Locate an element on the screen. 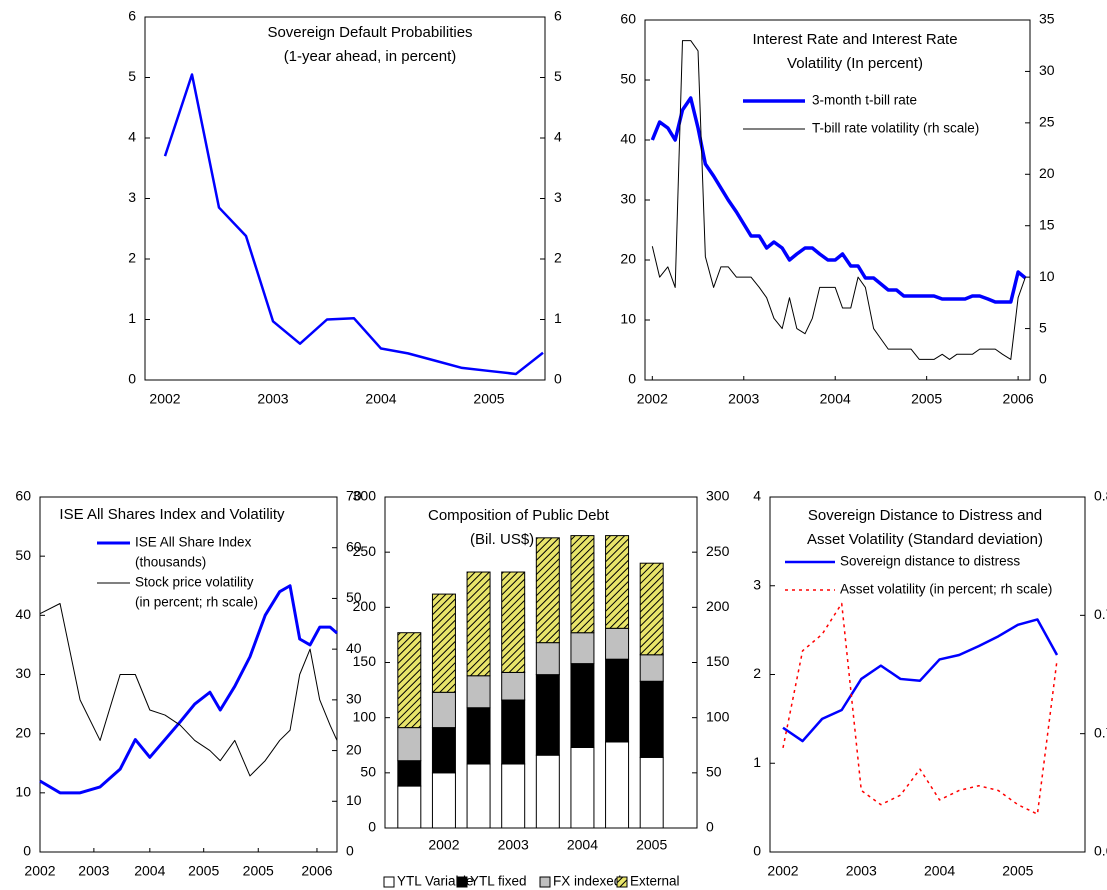 This screenshot has width=1107, height=890. legend-label: YTL Variable is located at coordinates (435, 881).